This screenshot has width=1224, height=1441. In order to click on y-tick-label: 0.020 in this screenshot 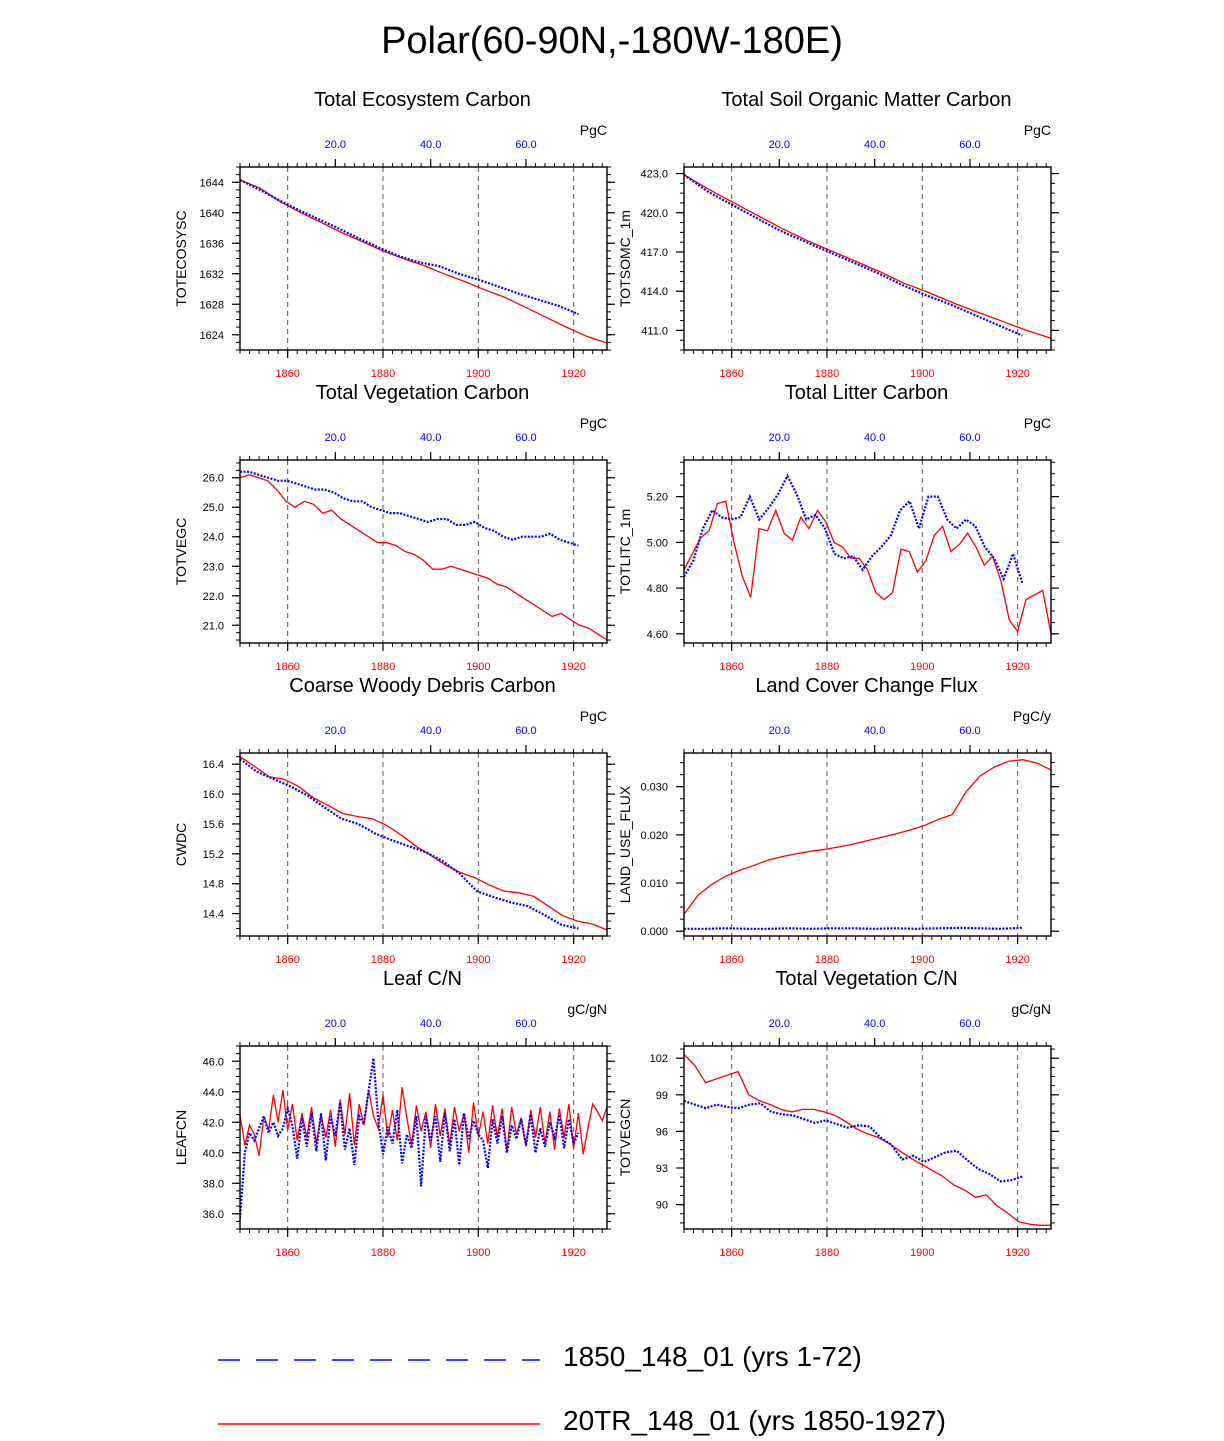, I will do `click(654, 836)`.